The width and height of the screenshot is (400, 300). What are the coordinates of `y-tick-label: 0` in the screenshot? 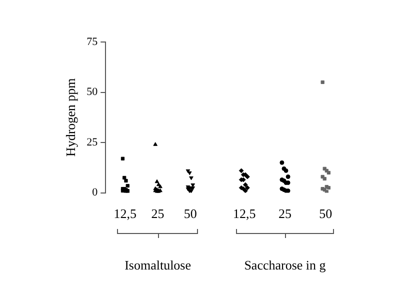 It's located at (95, 192).